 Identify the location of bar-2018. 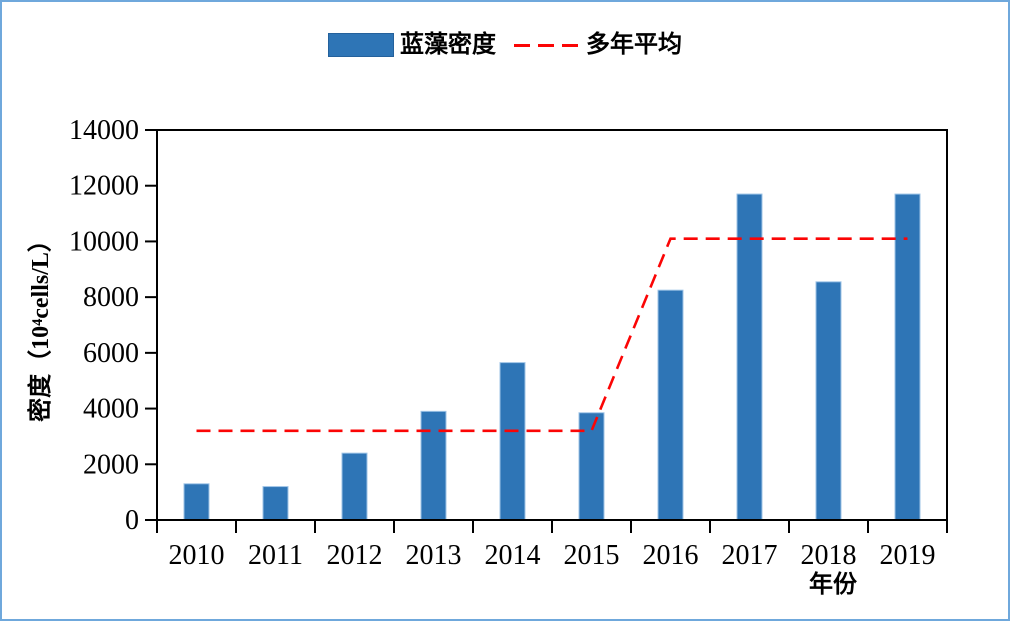
(828, 401).